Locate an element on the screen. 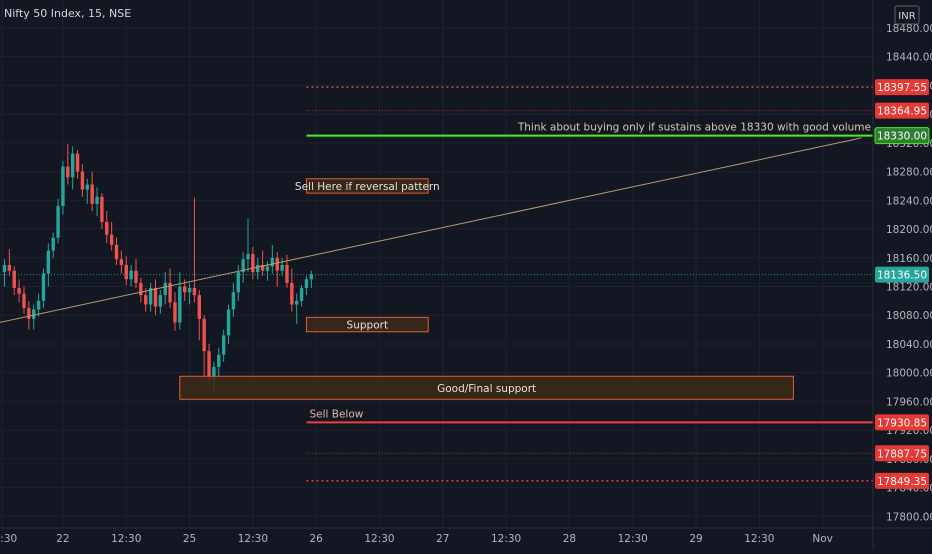 This screenshot has width=932, height=554. price-tick-label: 18200.00 is located at coordinates (909, 230).